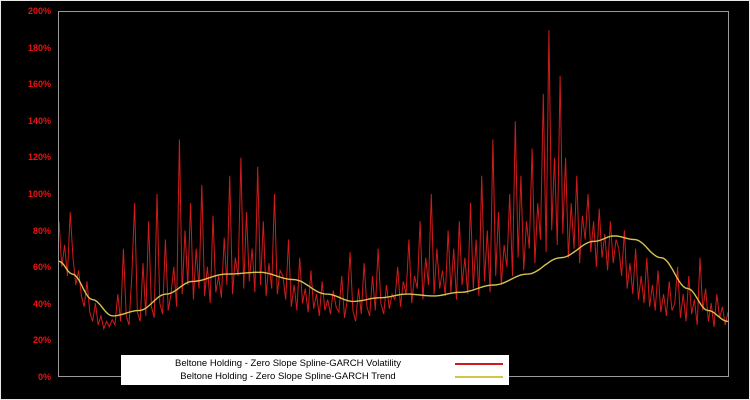 This screenshot has height=400, width=750. I want to click on y-axis-label: 120%, so click(39, 157).